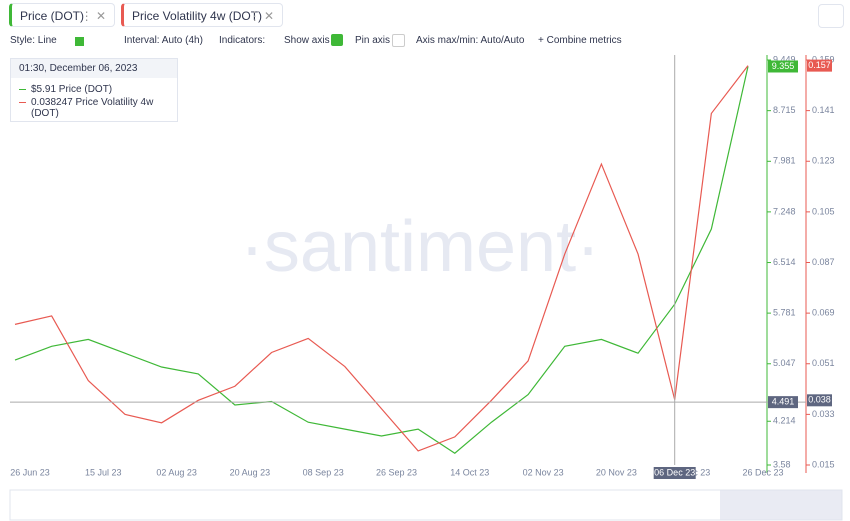  I want to click on y-tick-label: 7.981, so click(784, 161).